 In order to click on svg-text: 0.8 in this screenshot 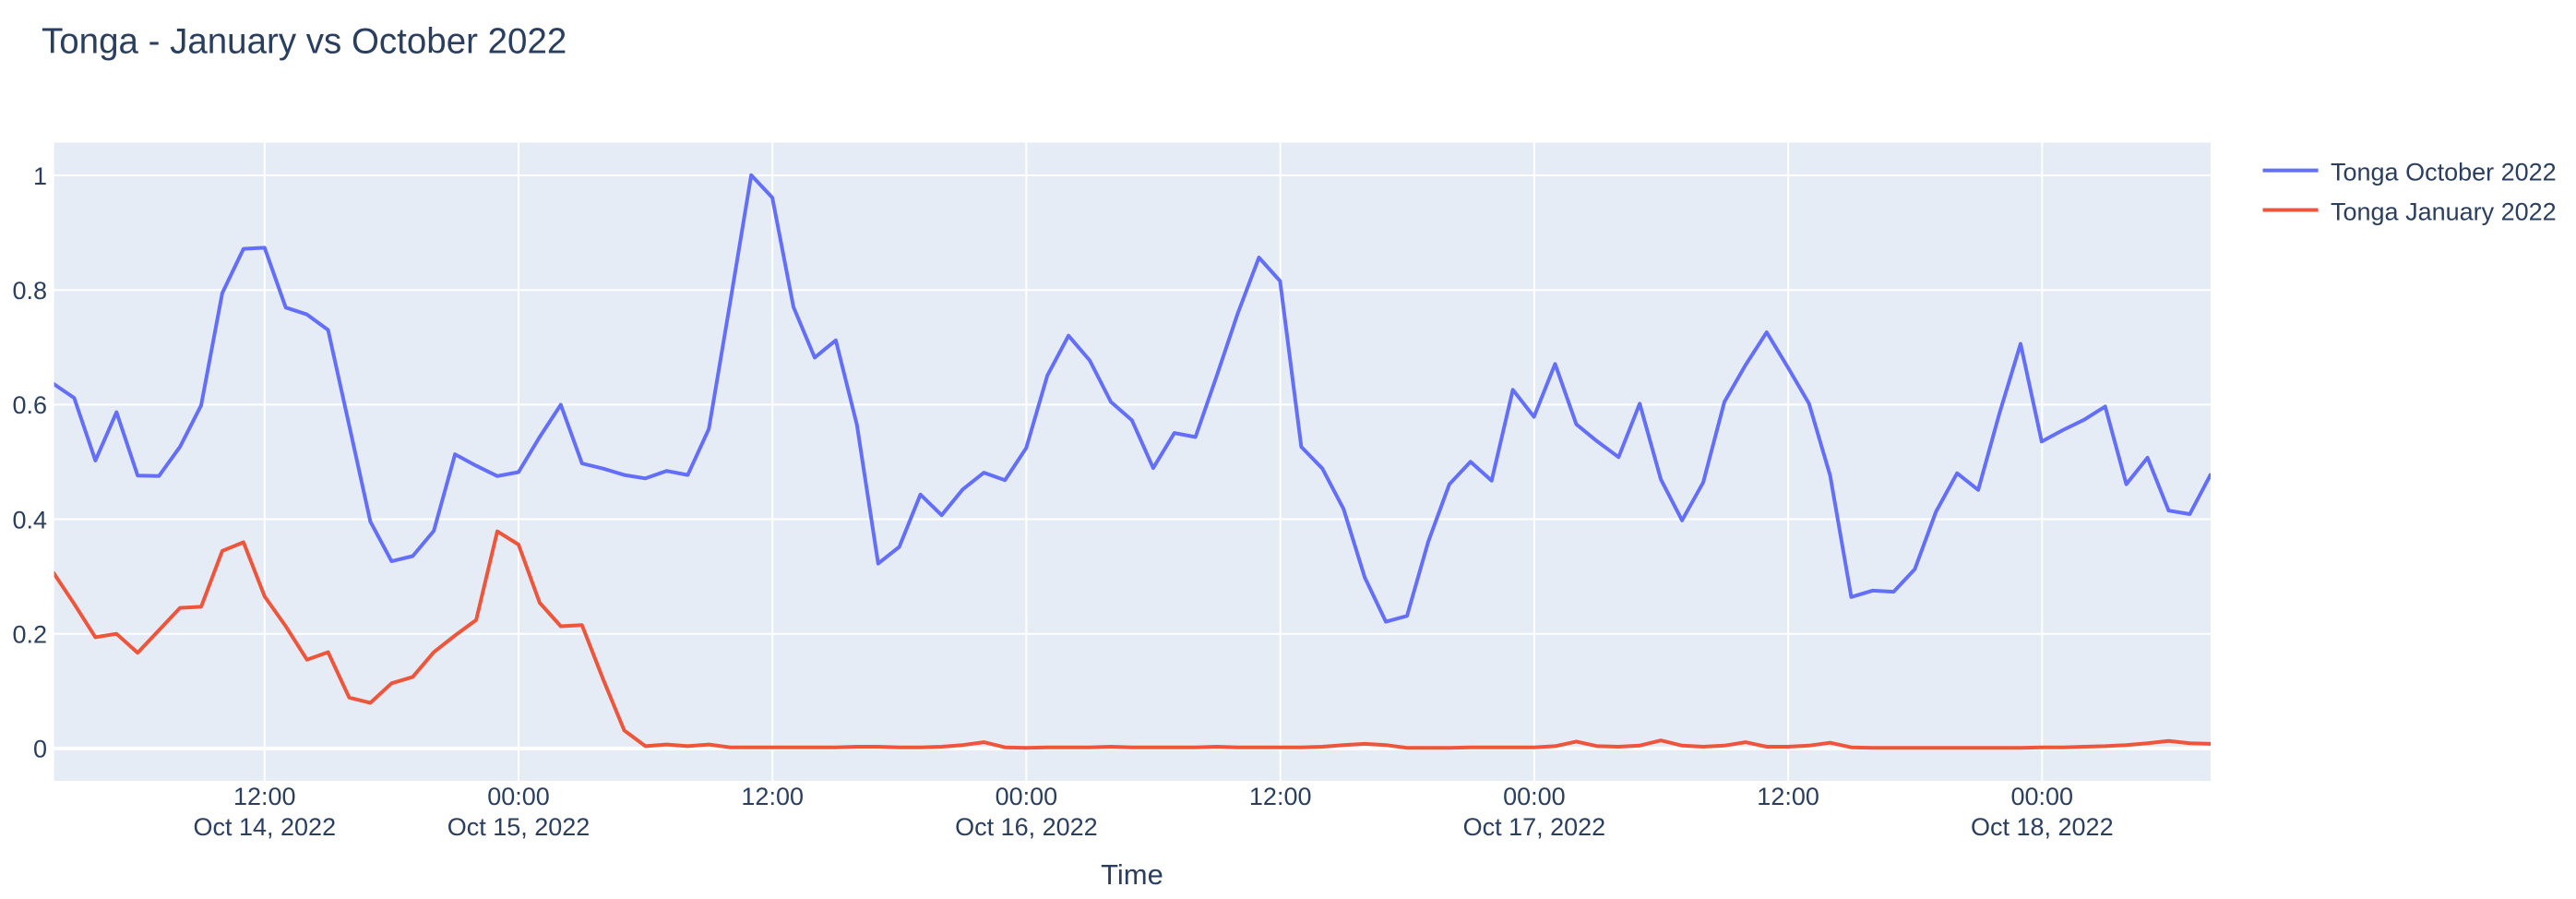, I will do `click(29, 291)`.